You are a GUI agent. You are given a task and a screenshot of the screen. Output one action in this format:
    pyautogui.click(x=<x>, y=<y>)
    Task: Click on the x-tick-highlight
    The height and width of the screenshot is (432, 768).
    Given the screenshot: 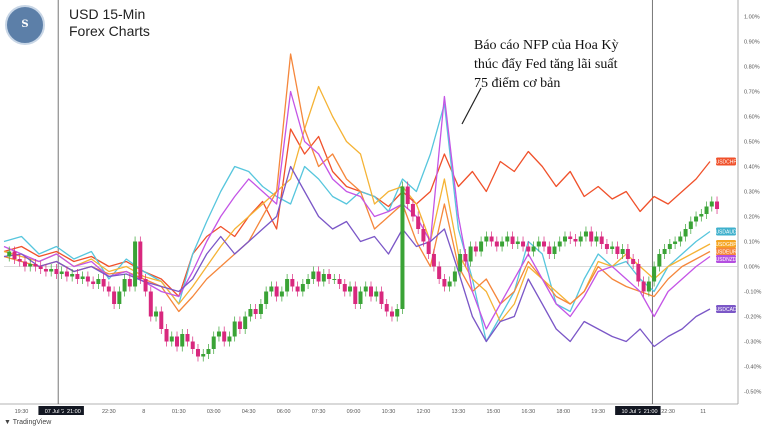 What is the action you would take?
    pyautogui.click(x=650, y=410)
    